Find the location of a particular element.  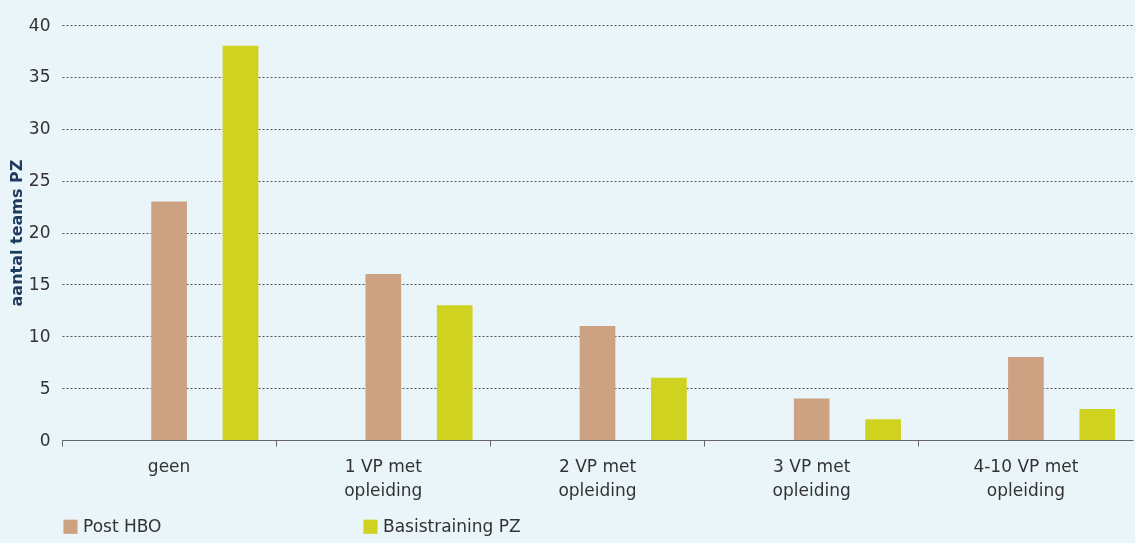

x-tick-label: 4-10 VP met opleiding is located at coordinates (1026, 477).